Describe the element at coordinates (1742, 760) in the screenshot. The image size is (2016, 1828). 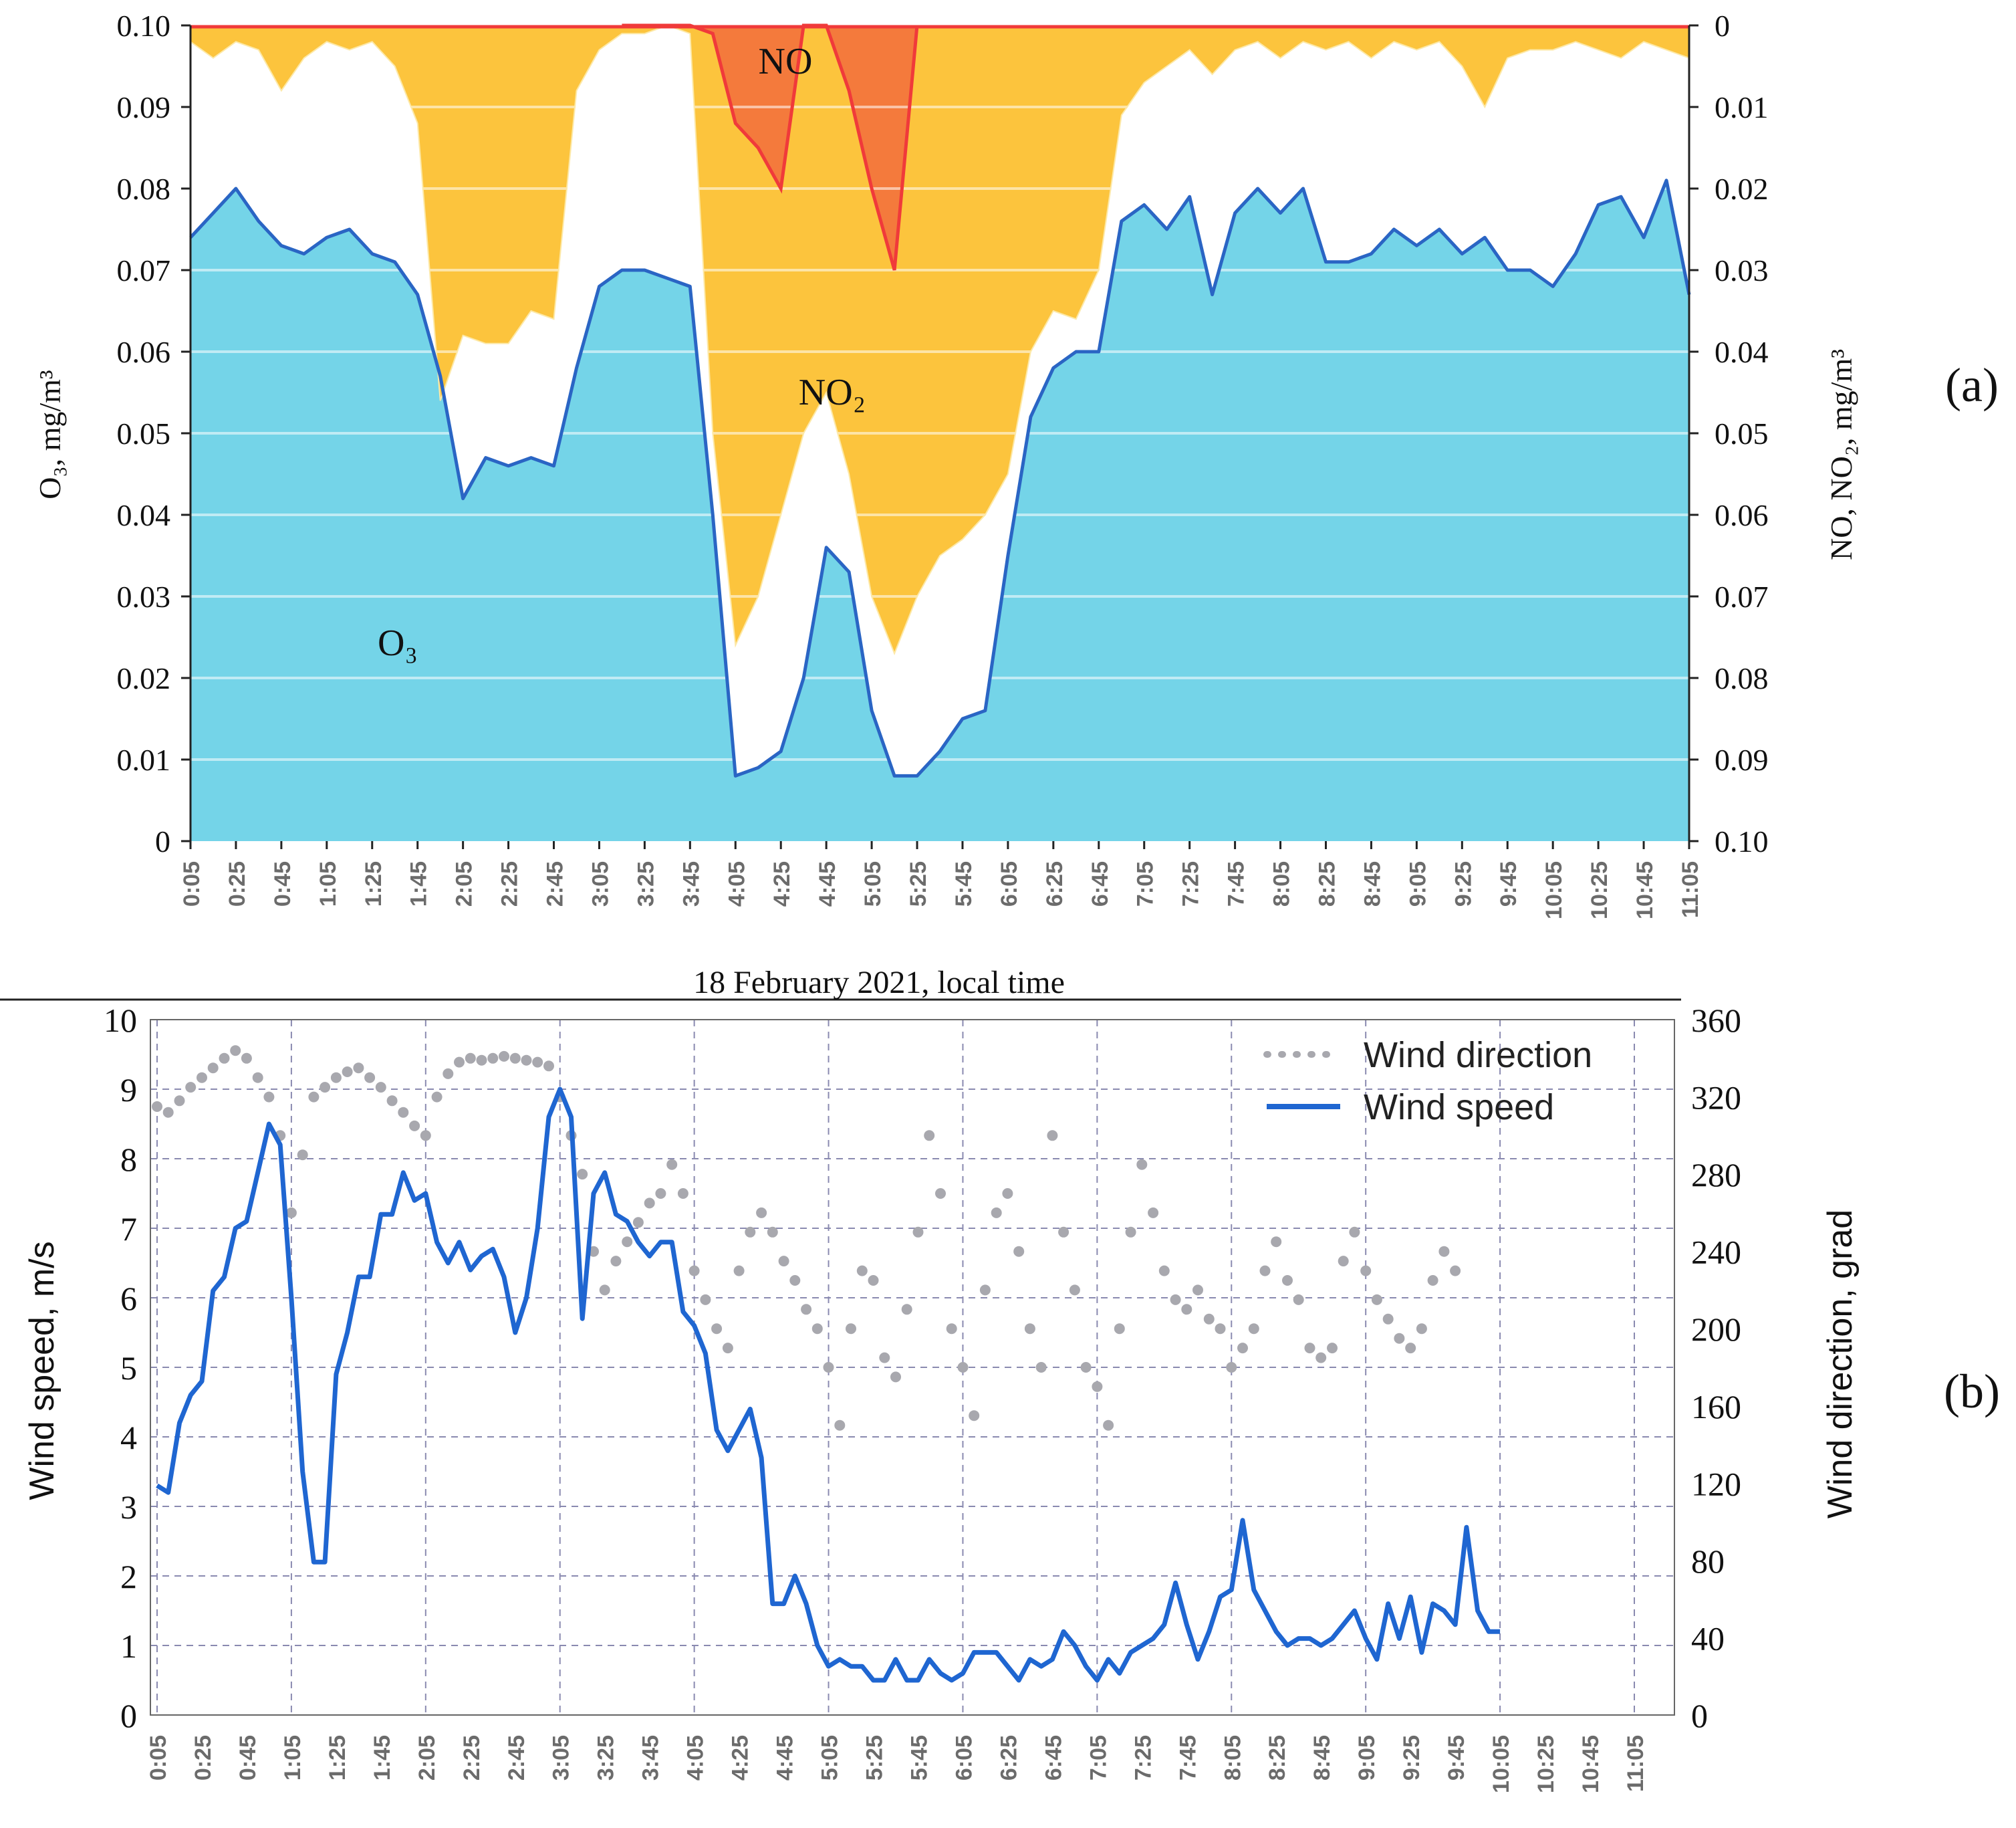
I see `panel-a-y-right-tick-label: 0.09` at that location.